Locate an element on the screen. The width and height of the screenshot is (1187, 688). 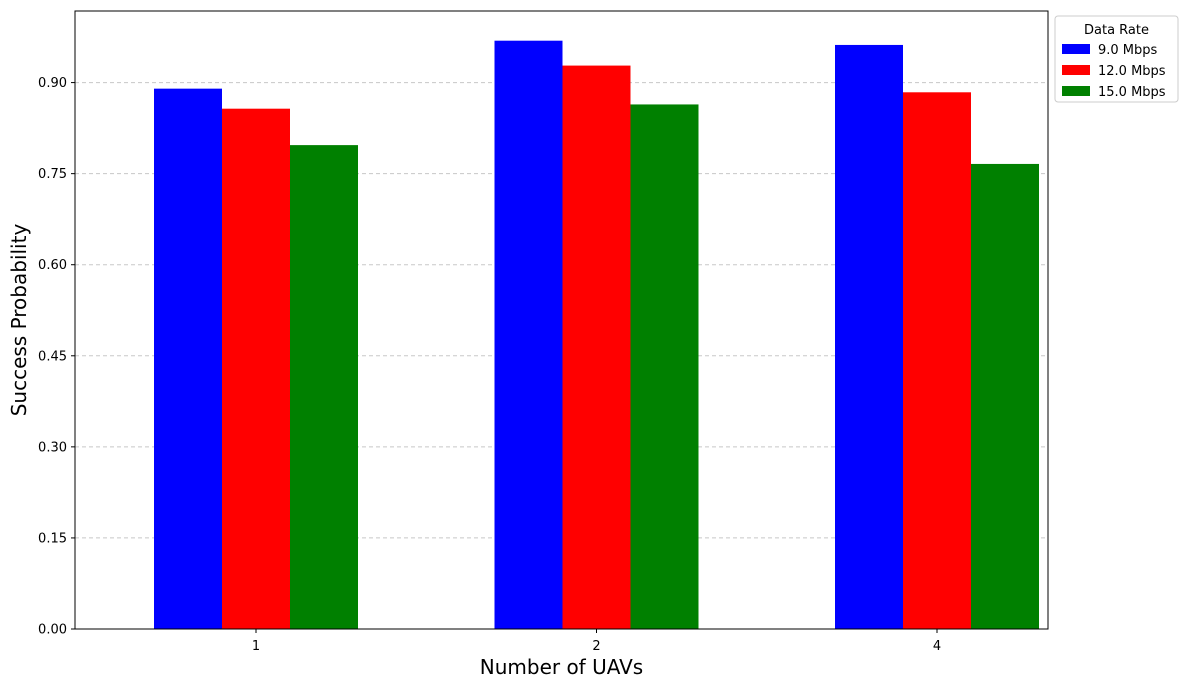
legend-entry: 9.0 Mbps is located at coordinates (1128, 50).